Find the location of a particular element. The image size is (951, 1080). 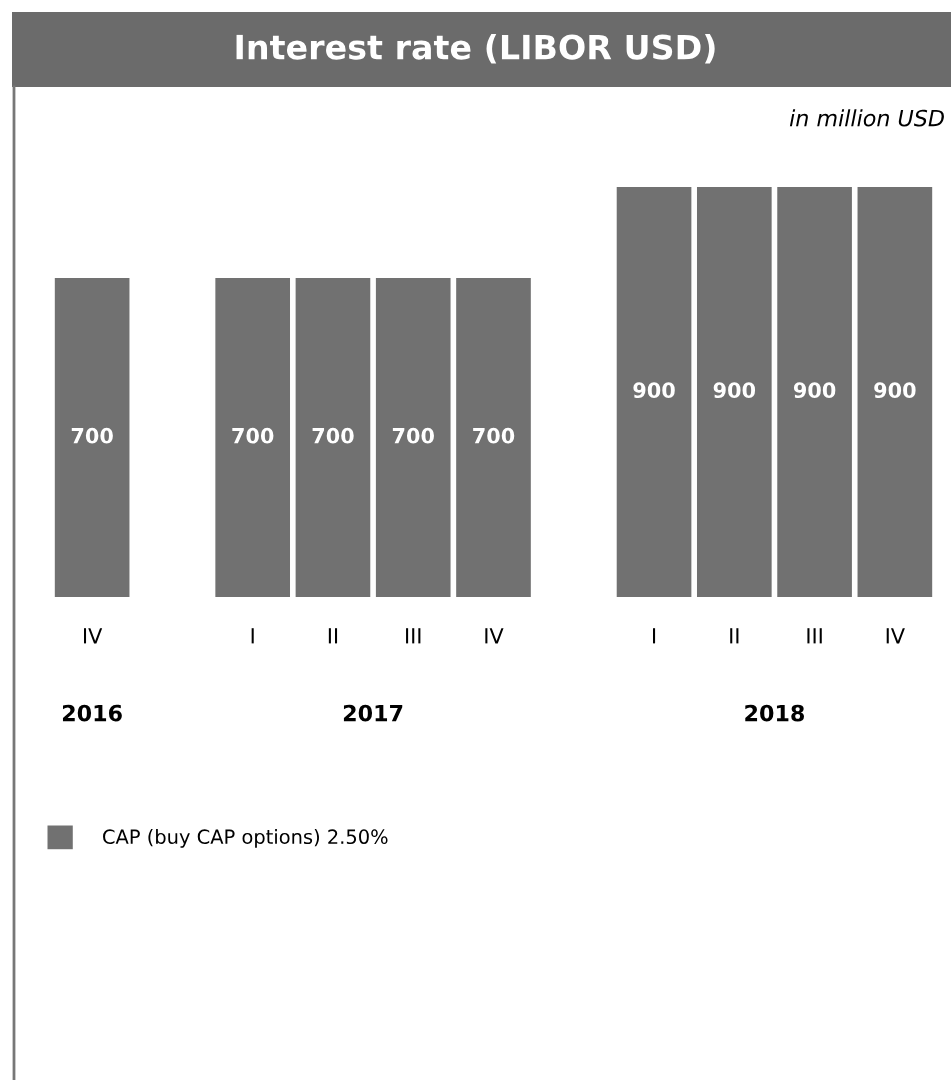

text: 2017 is located at coordinates (373, 713).